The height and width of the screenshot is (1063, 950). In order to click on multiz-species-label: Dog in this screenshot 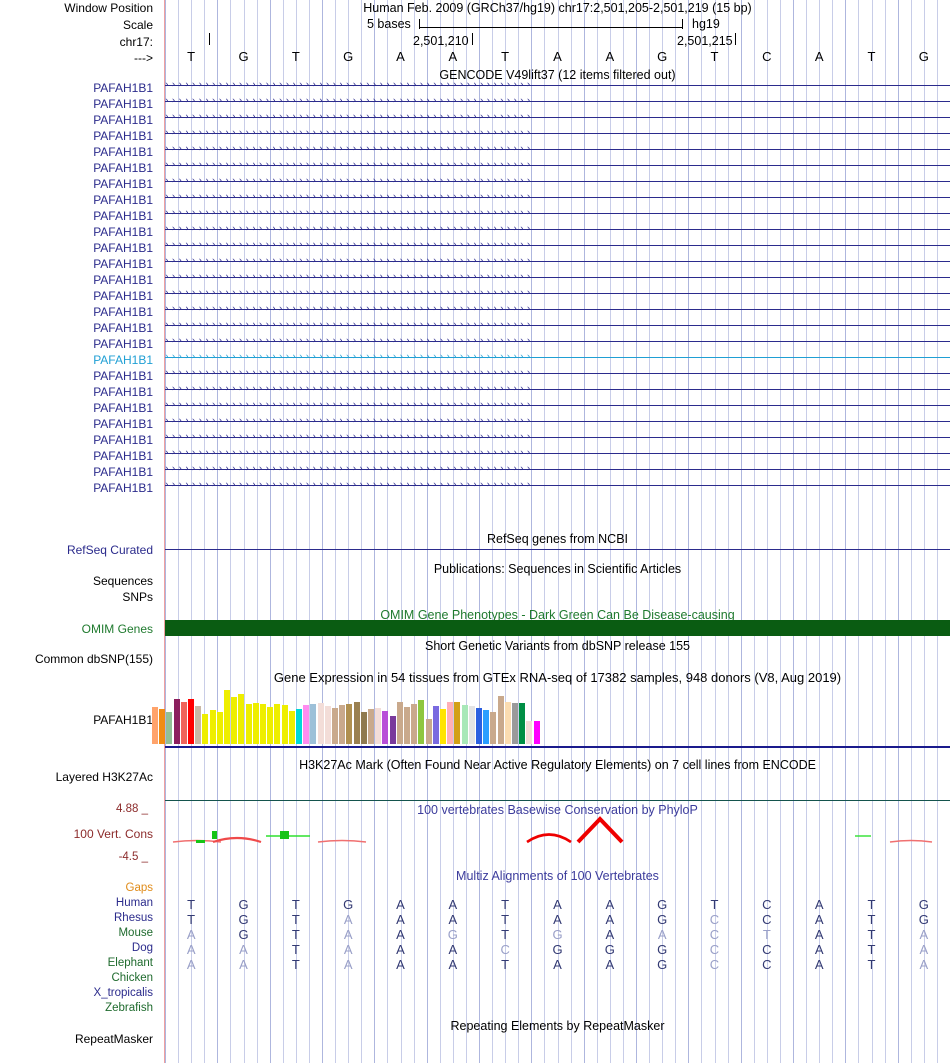, I will do `click(142, 948)`.